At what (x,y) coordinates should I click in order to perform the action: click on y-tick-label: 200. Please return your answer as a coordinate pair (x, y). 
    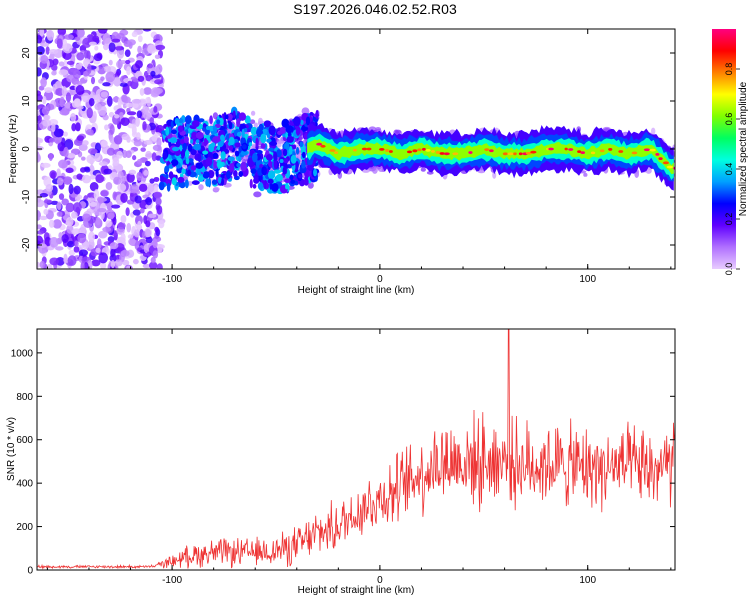
    Looking at the image, I should click on (24, 527).